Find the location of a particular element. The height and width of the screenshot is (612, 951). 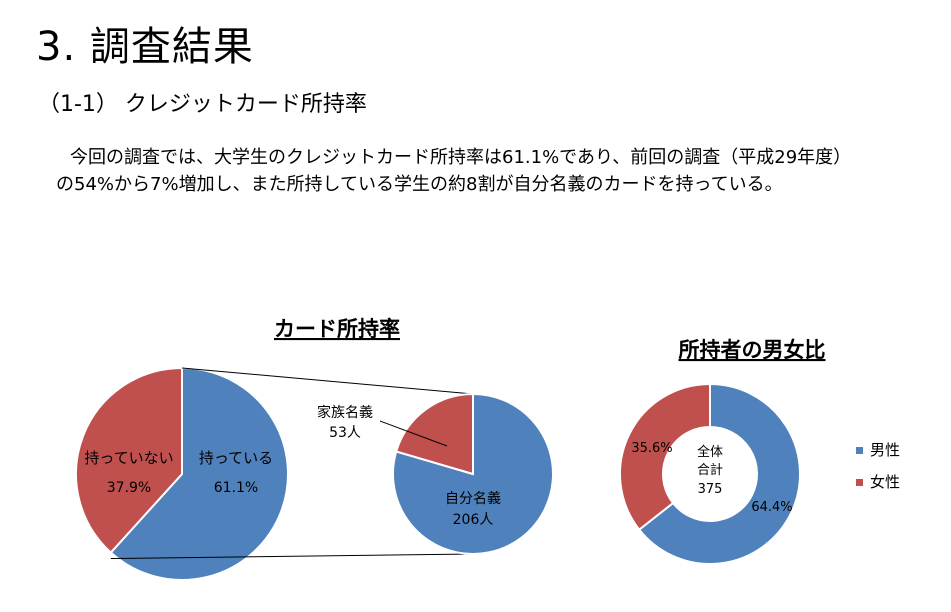

legend-swatch-male is located at coordinates (859, 450).